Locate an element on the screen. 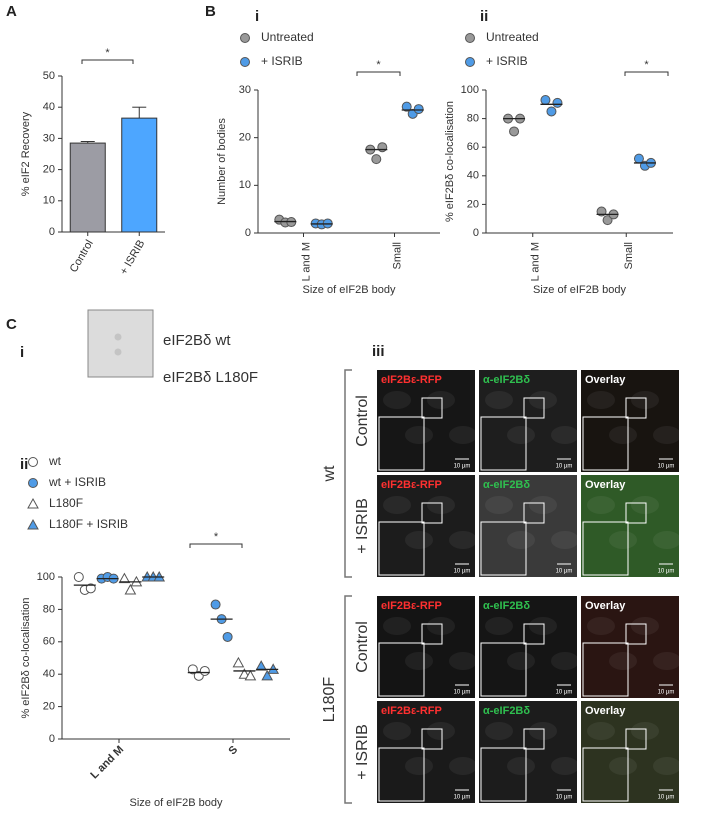  row-label: Control is located at coordinates (362, 647).